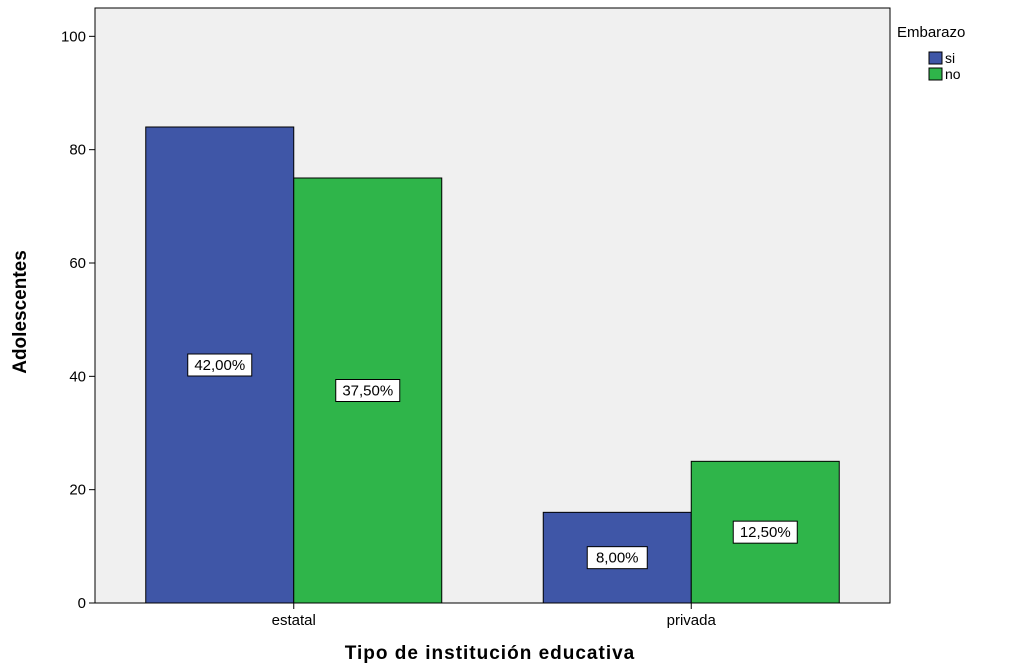 This screenshot has width=1013, height=672. I want to click on legend-label-no: no, so click(953, 74).